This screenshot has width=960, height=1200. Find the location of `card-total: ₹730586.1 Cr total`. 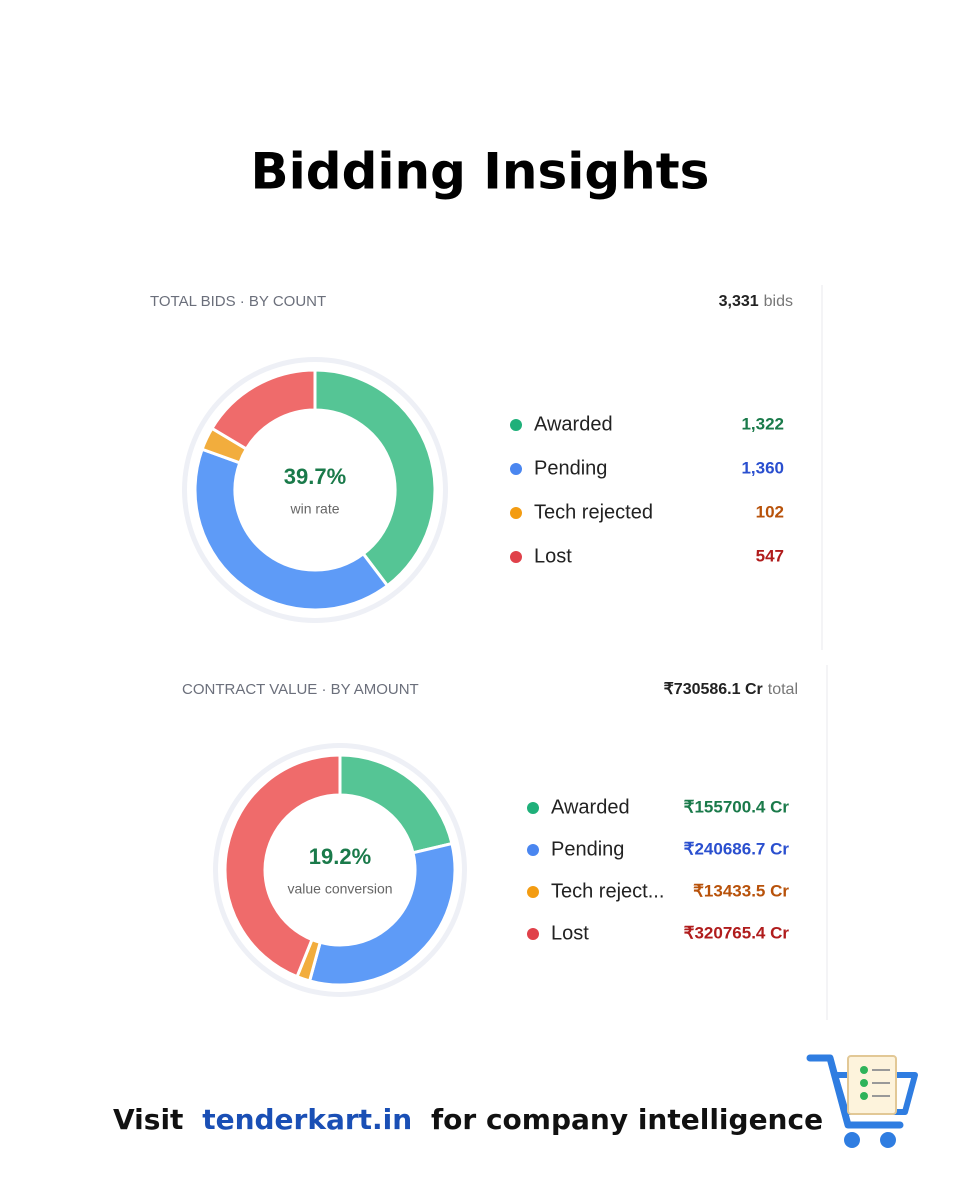

card-total: ₹730586.1 Cr total is located at coordinates (731, 689).